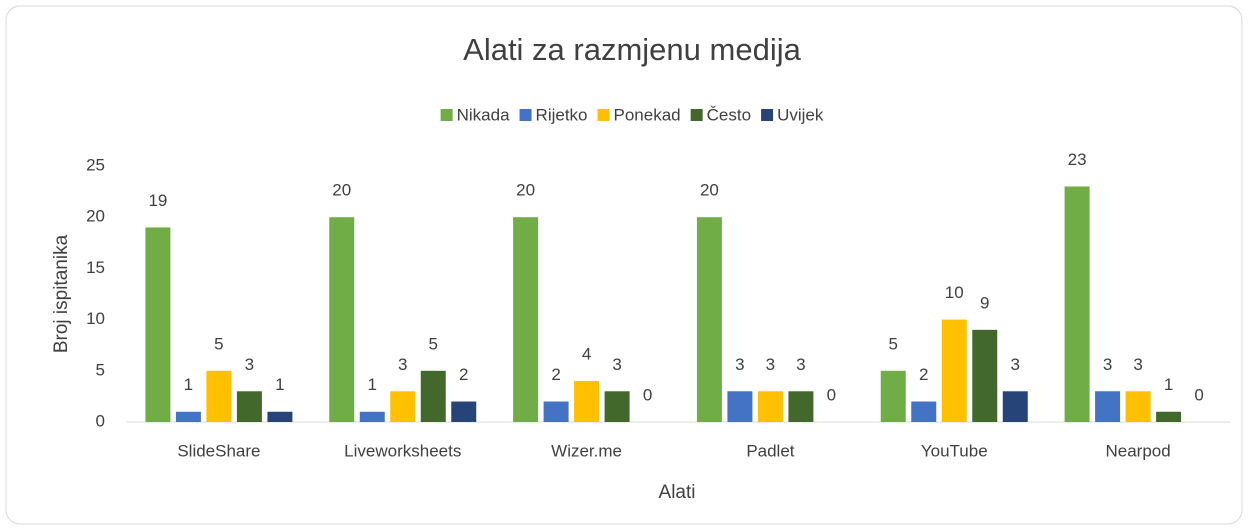 The image size is (1248, 530). I want to click on y-tick-label: 5, so click(100, 369).